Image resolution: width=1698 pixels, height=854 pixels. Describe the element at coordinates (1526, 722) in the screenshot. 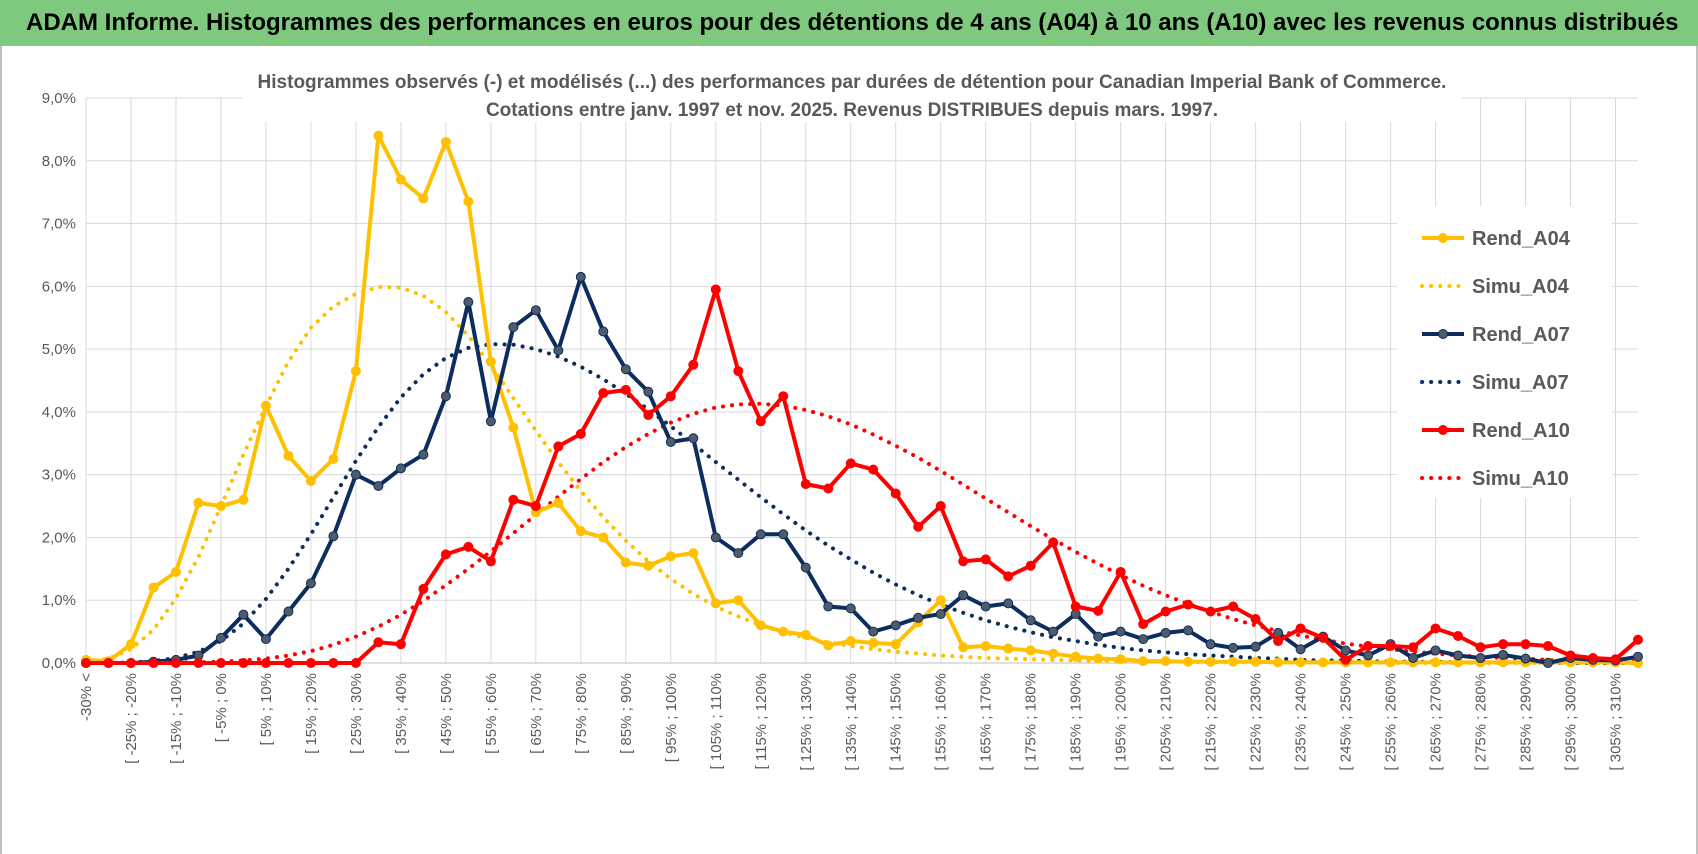

I see `x-tick-label: [ 285% ; 290%` at that location.